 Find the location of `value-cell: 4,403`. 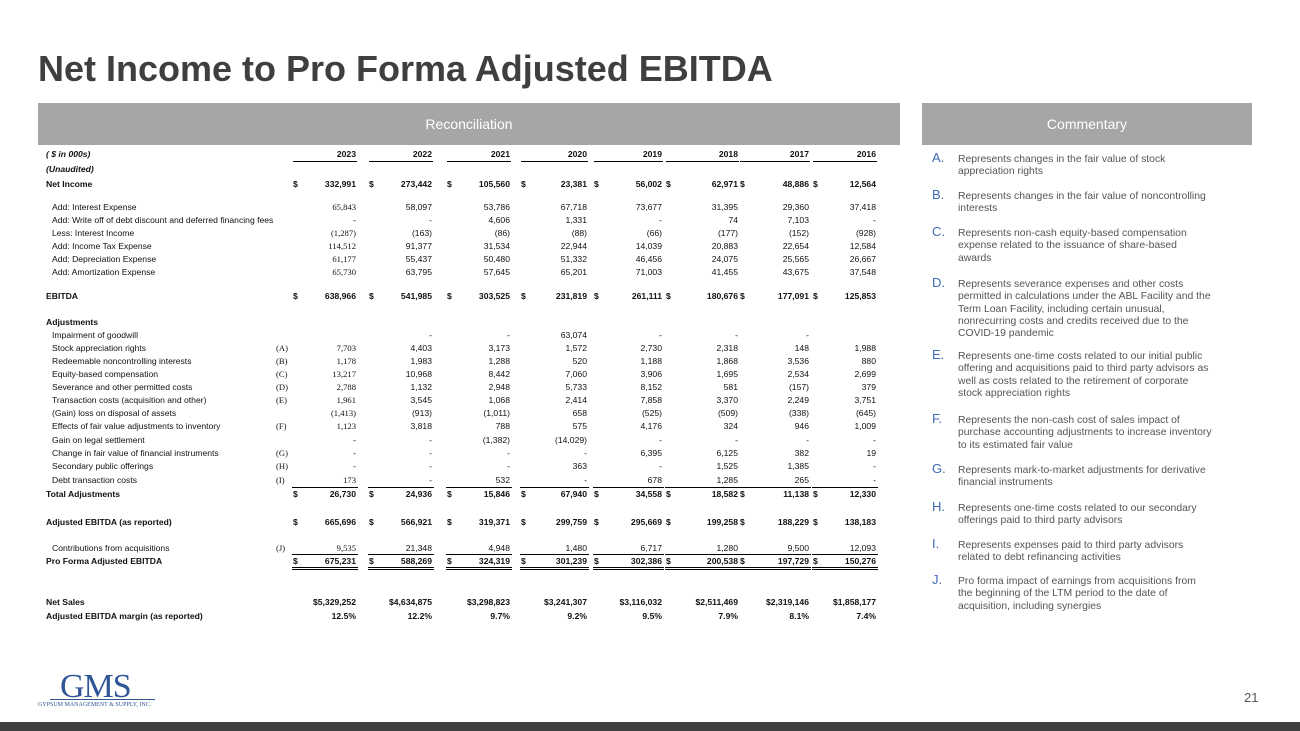

value-cell: 4,403 is located at coordinates (421, 348).